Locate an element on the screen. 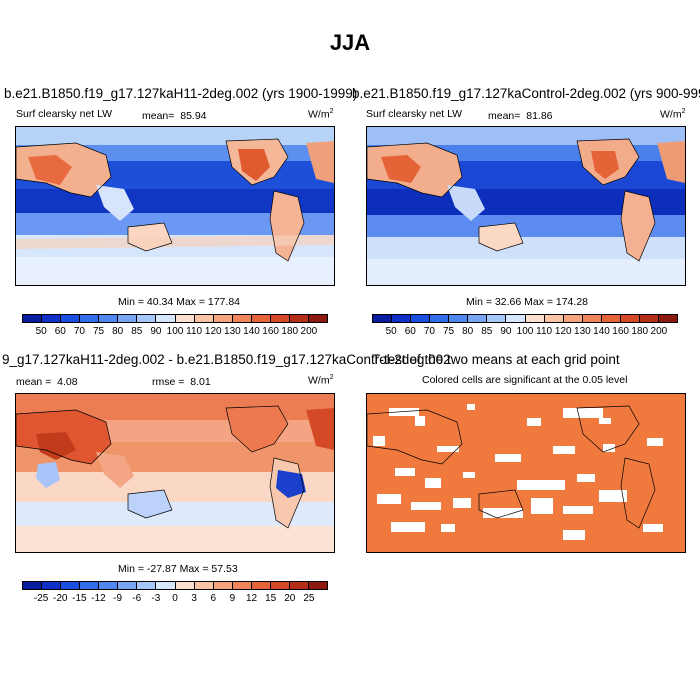  panel1-minmax: Min = 40.34 Max = 177.84 is located at coordinates (179, 302).